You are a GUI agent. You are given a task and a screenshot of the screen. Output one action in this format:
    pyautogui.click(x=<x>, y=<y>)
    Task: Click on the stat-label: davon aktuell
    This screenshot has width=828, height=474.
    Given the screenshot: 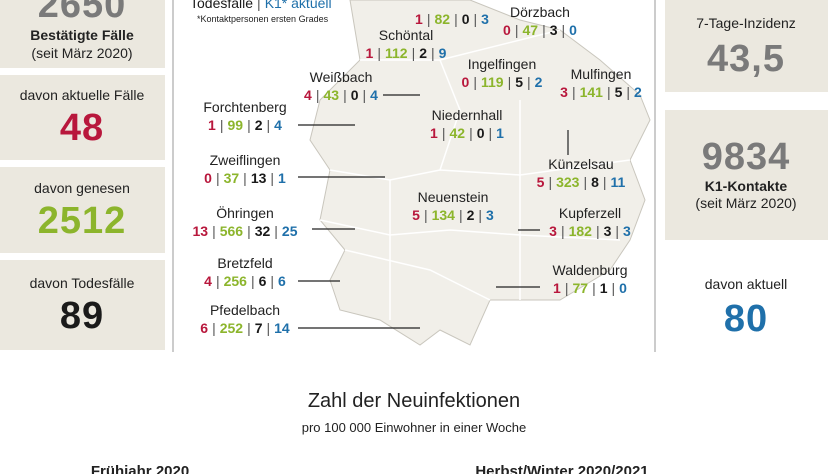 What is the action you would take?
    pyautogui.click(x=746, y=284)
    